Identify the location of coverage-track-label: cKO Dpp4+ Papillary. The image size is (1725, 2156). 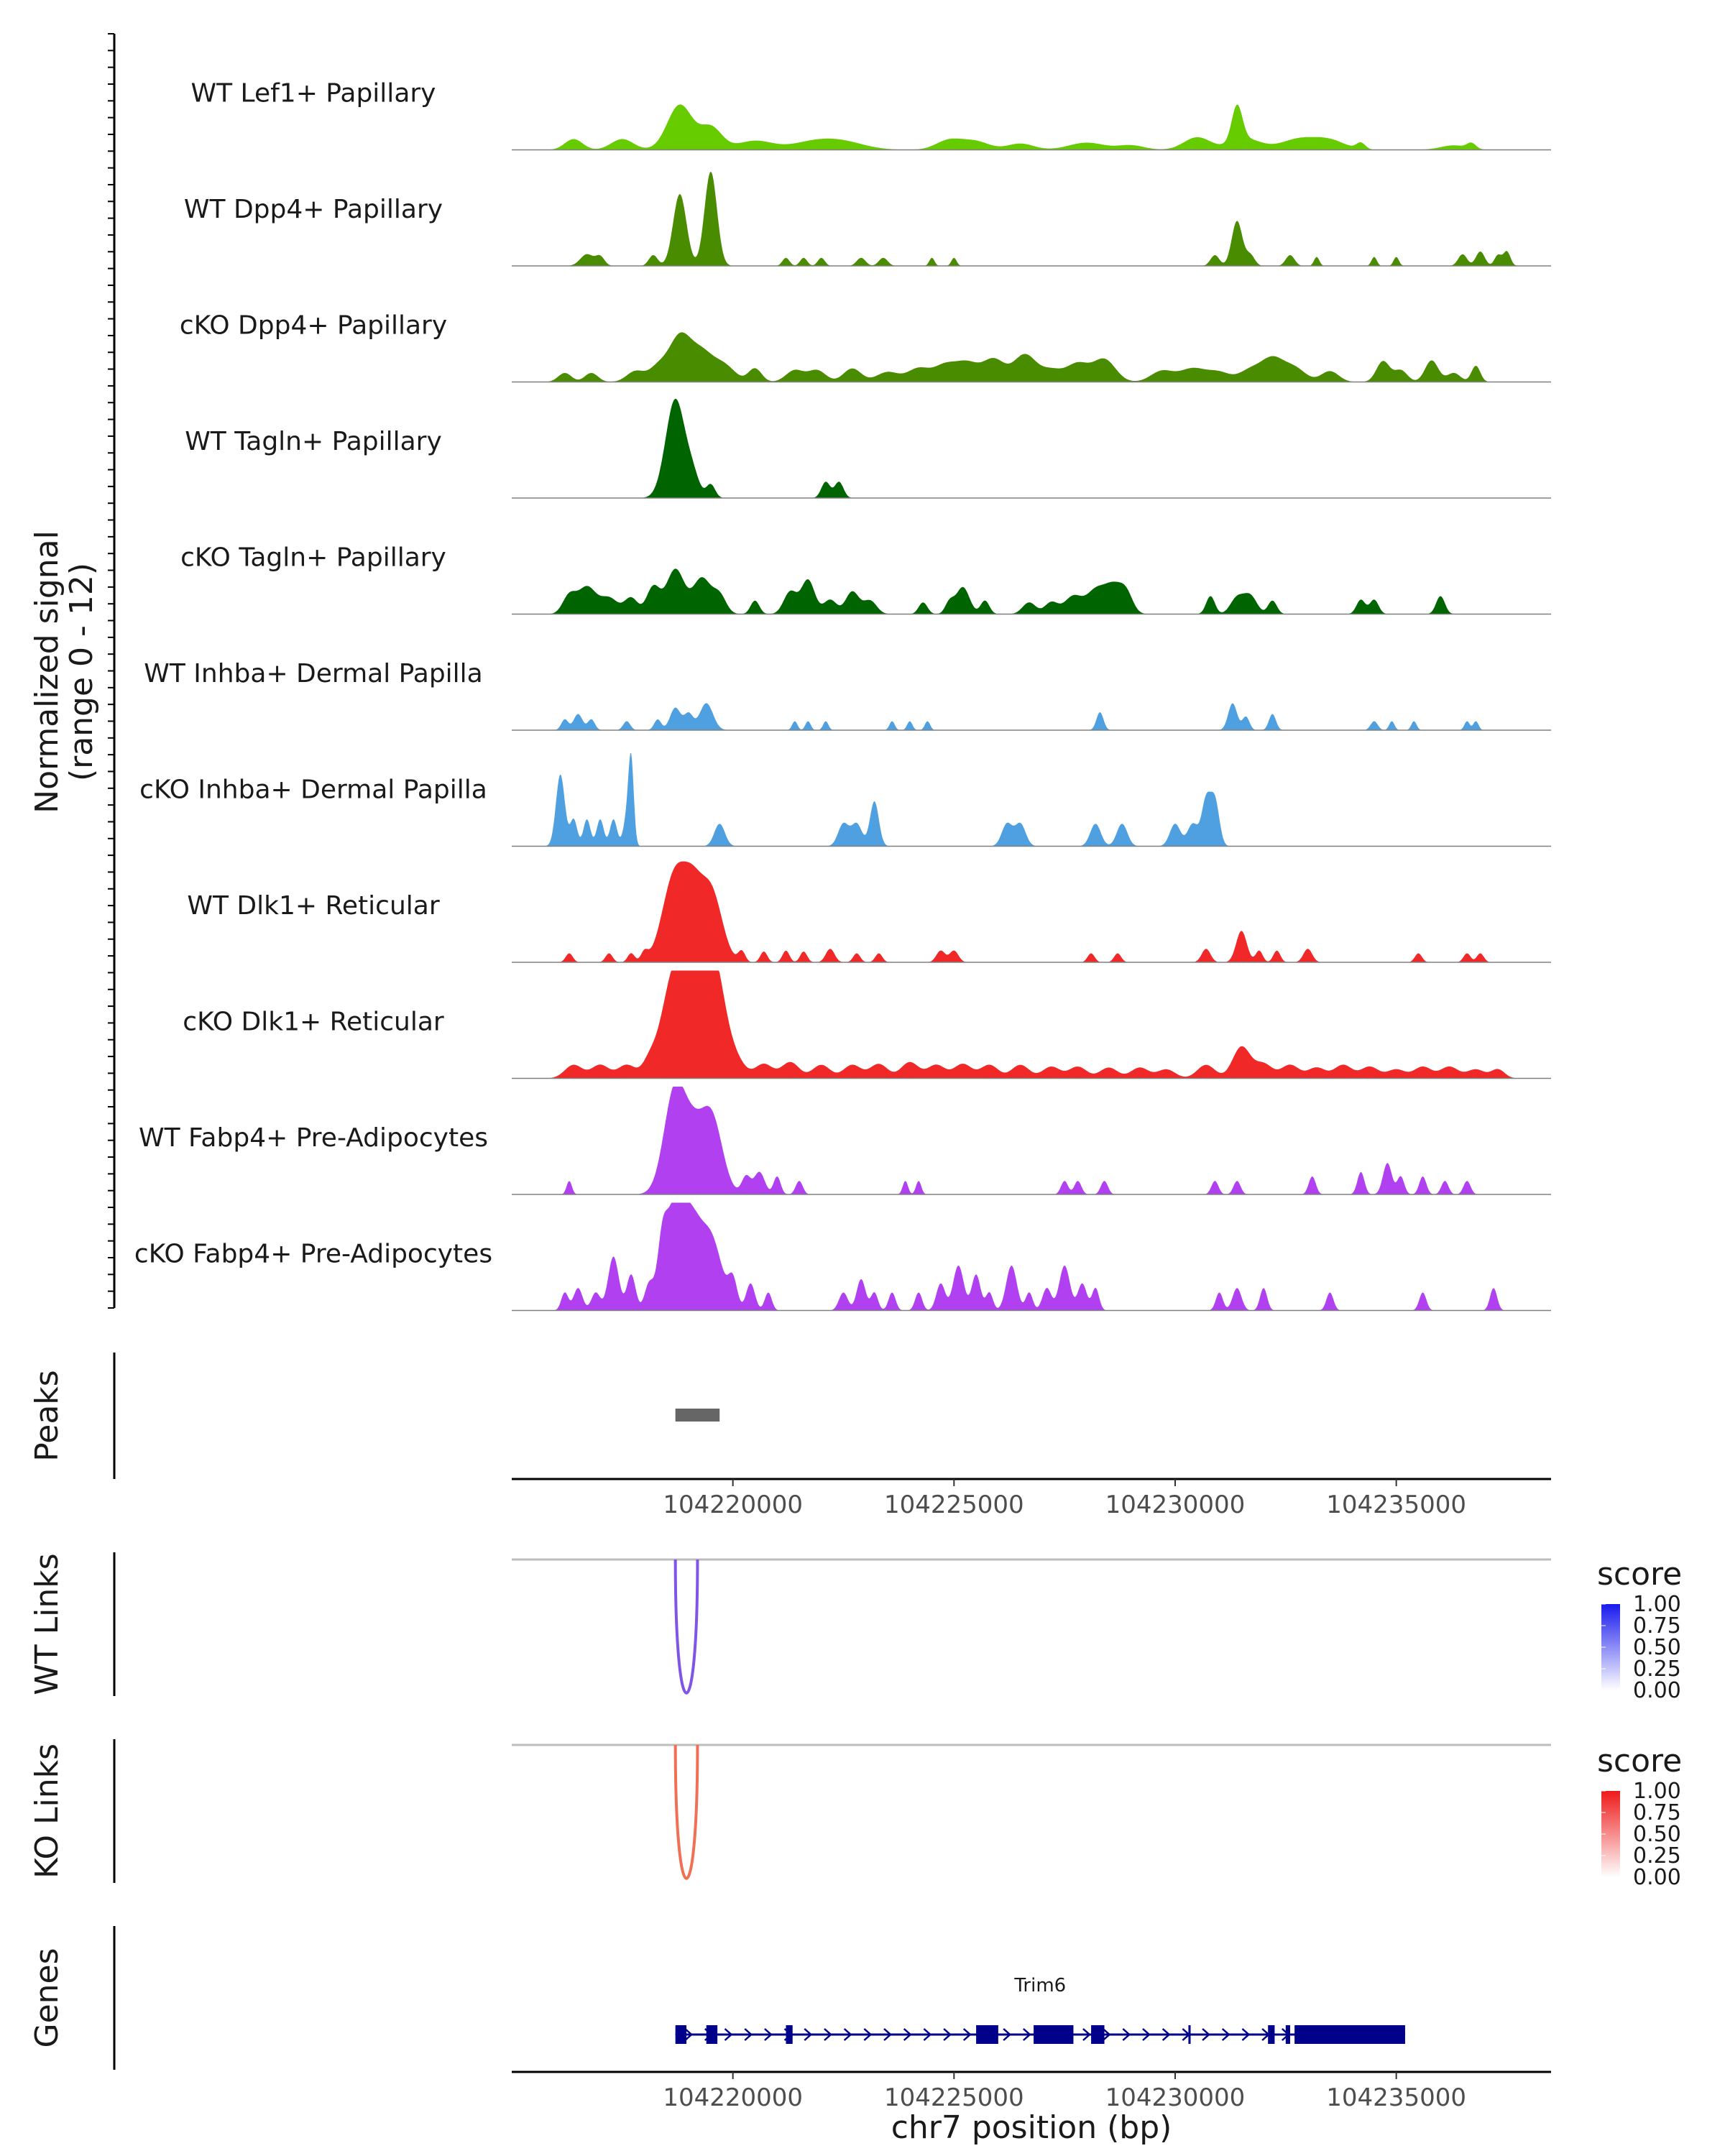
(313, 326).